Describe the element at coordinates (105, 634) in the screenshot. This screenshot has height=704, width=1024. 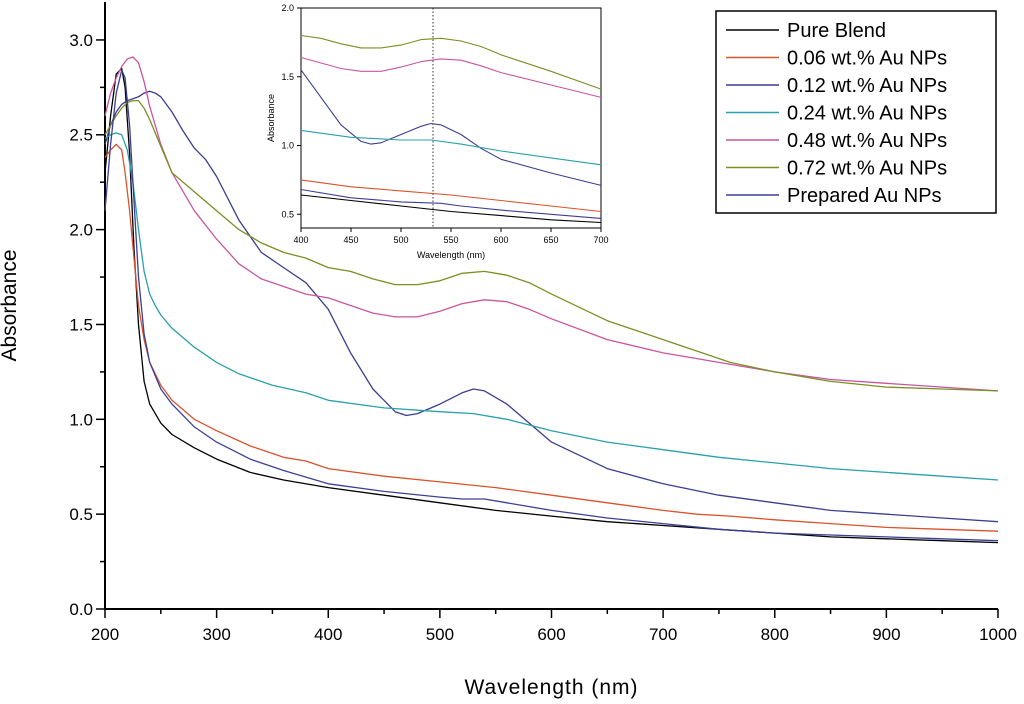
I see `main-x-tick-label: 200` at that location.